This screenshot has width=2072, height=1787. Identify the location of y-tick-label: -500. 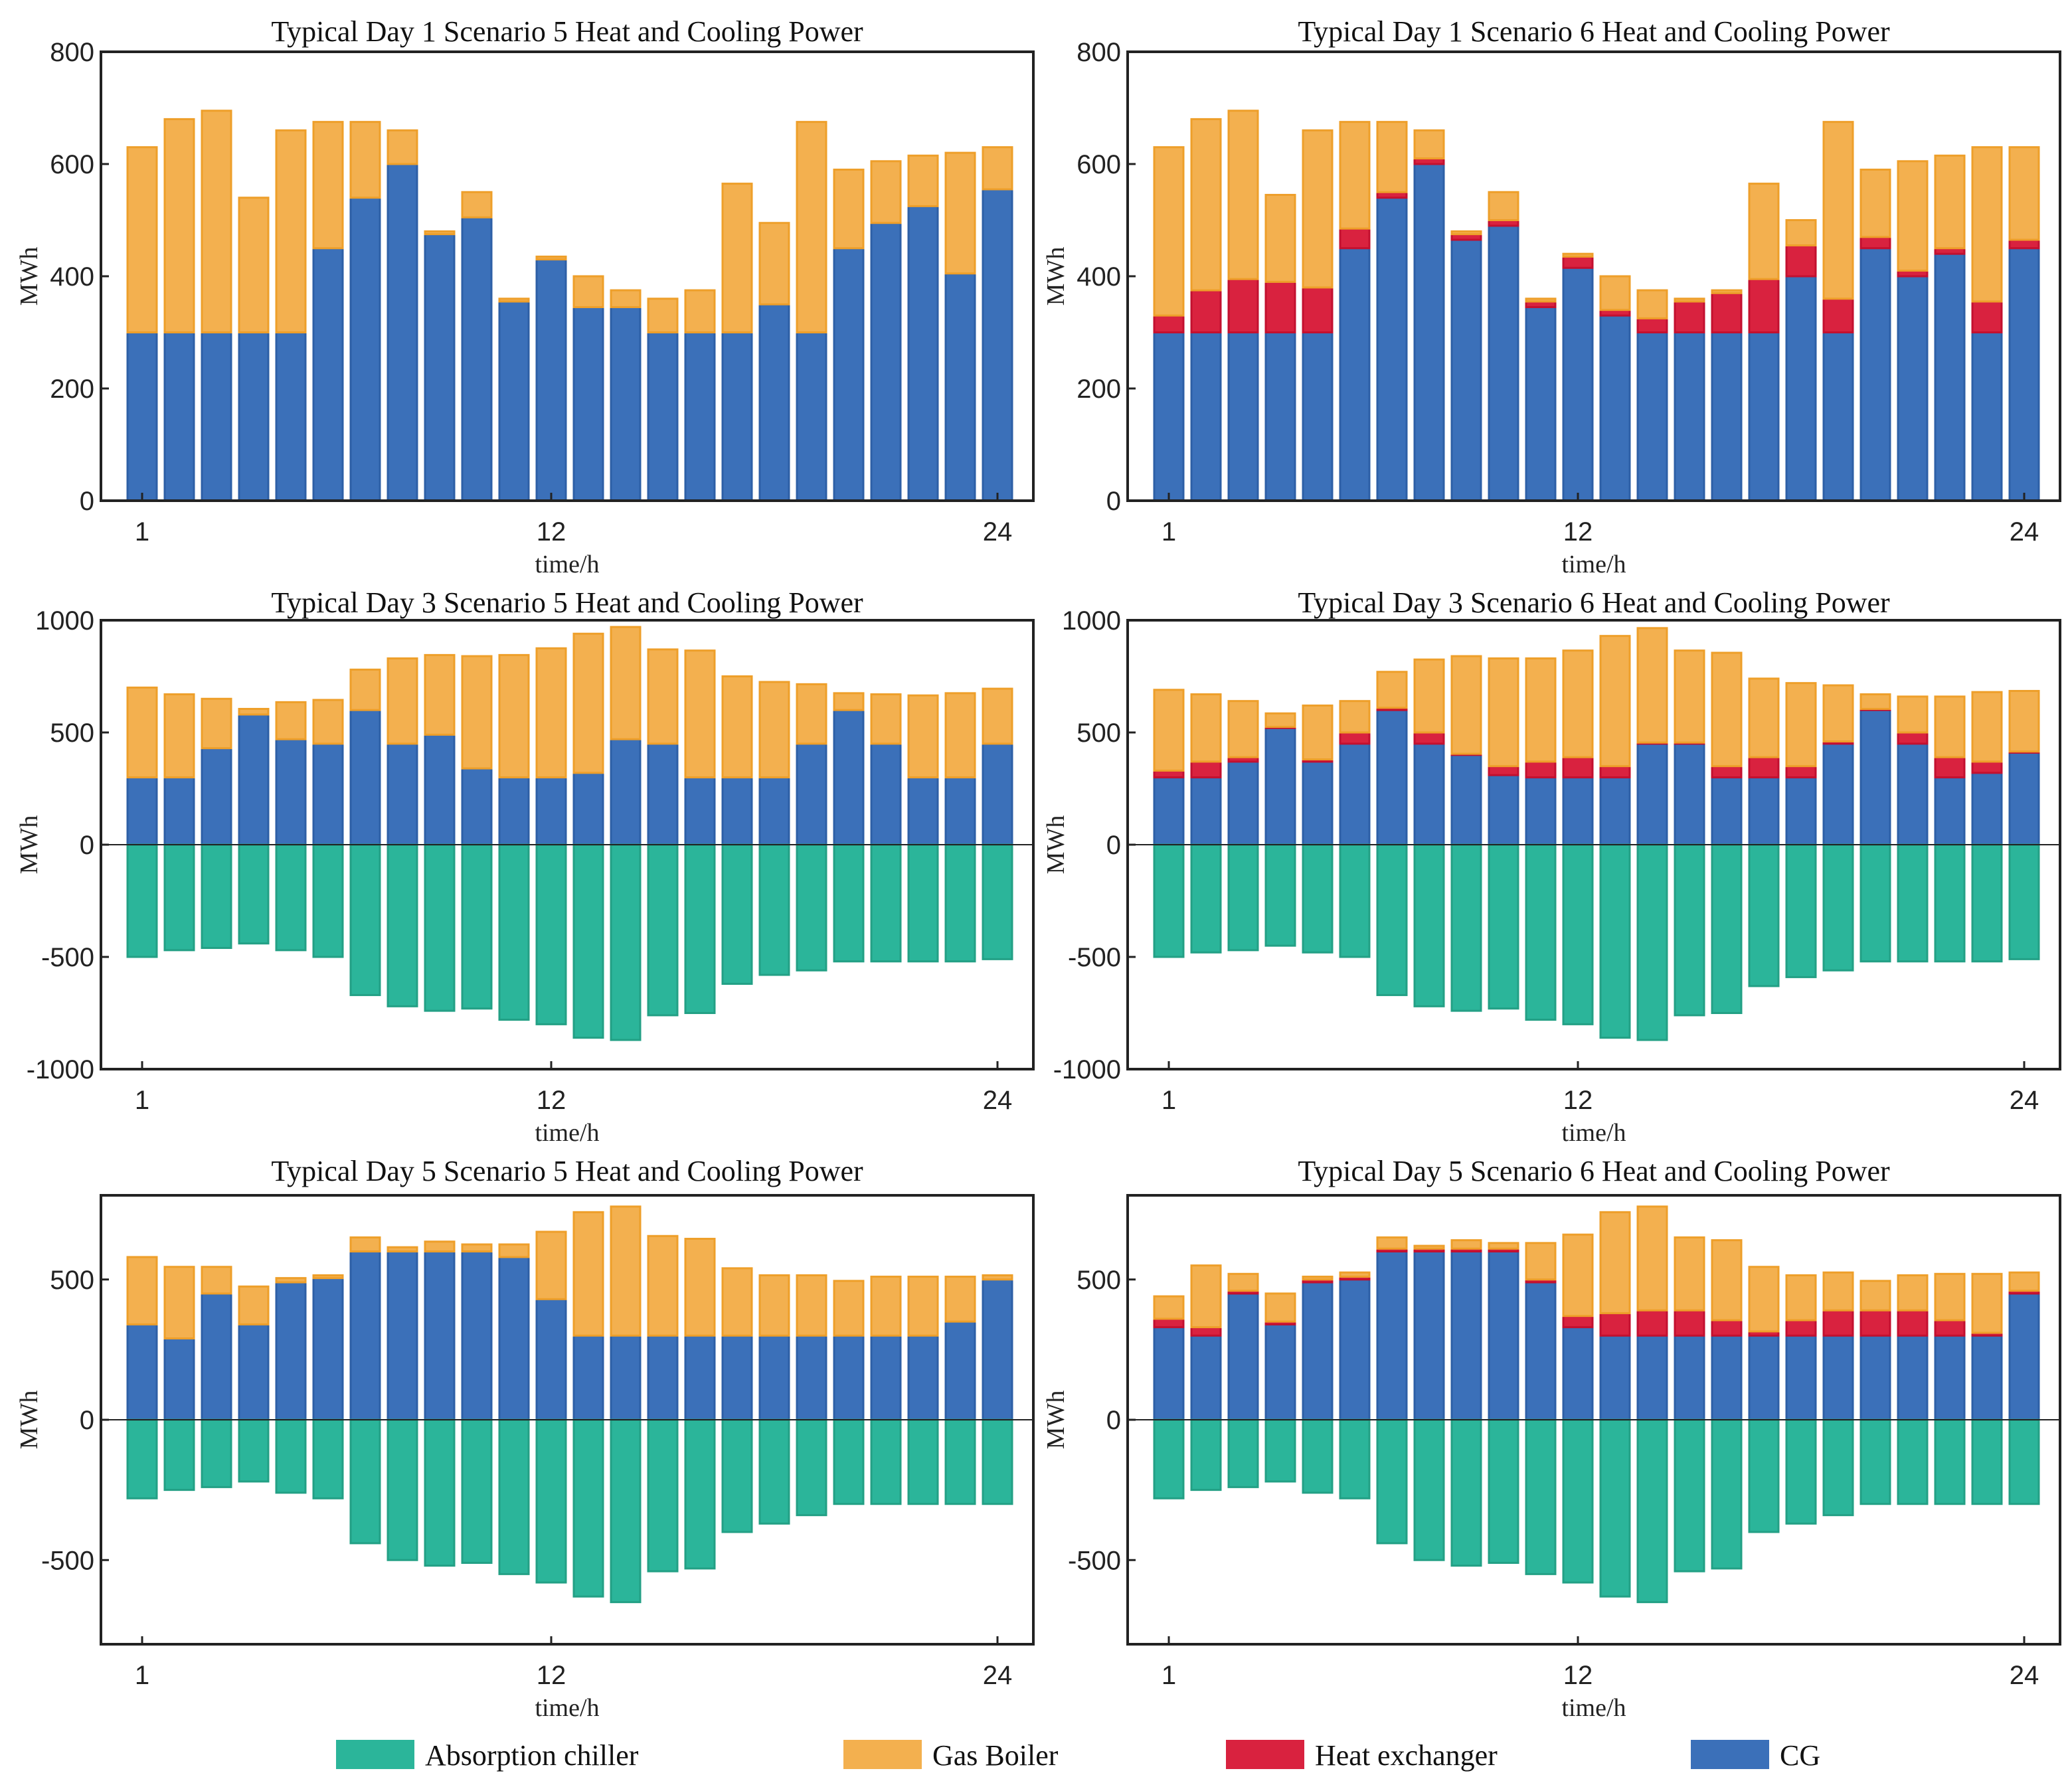
(67, 1560).